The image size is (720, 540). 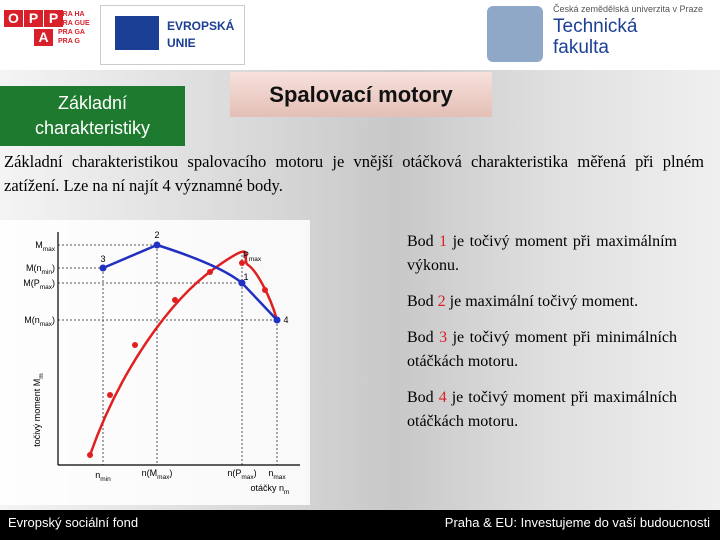 What do you see at coordinates (628, 9) in the screenshot?
I see `university: Česká zemědělská univerzita v Praze` at bounding box center [628, 9].